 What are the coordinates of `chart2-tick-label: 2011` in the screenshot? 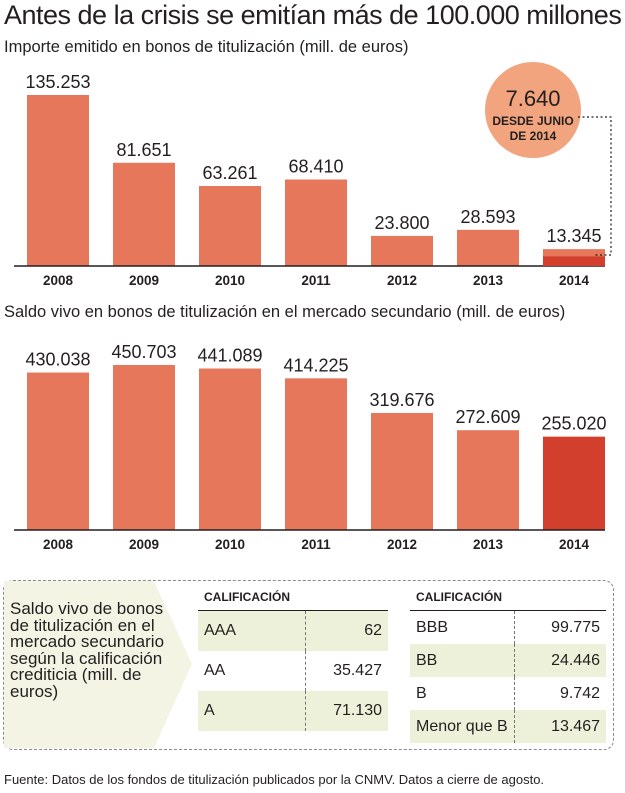 It's located at (316, 544).